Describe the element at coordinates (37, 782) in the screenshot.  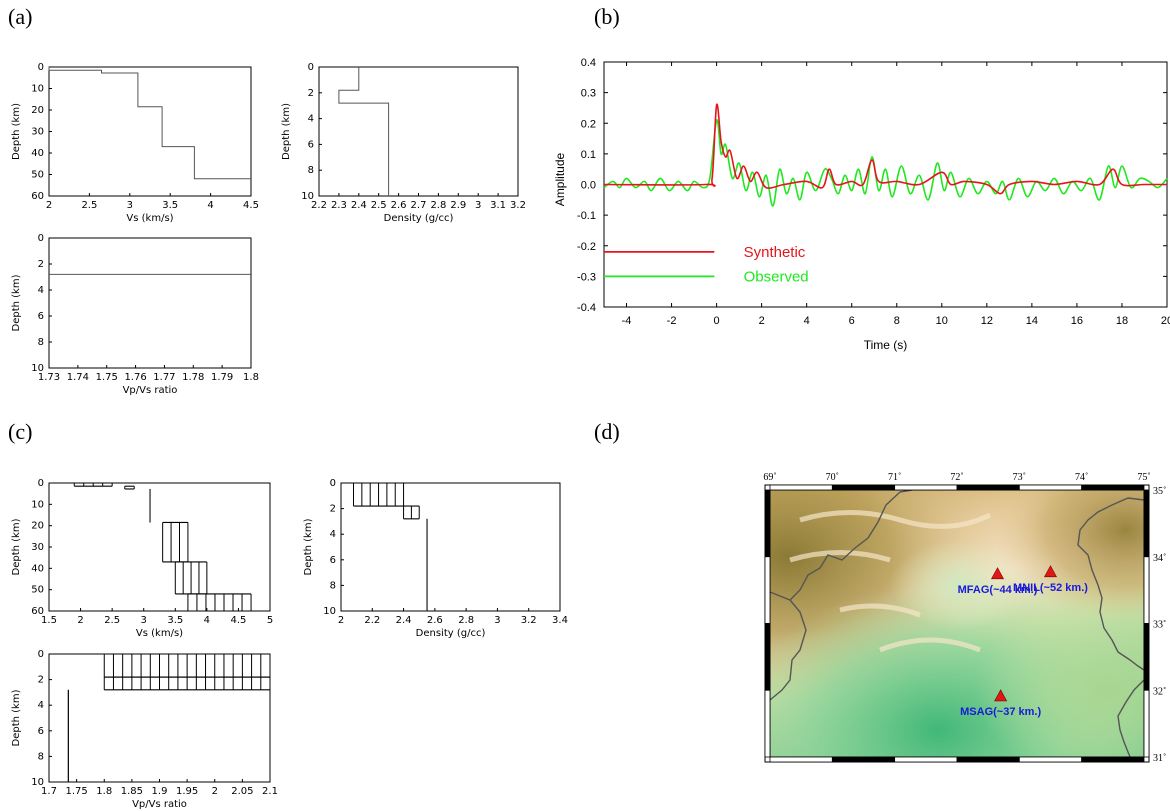
I see `c_vpvs-ytick-label: 10` at that location.